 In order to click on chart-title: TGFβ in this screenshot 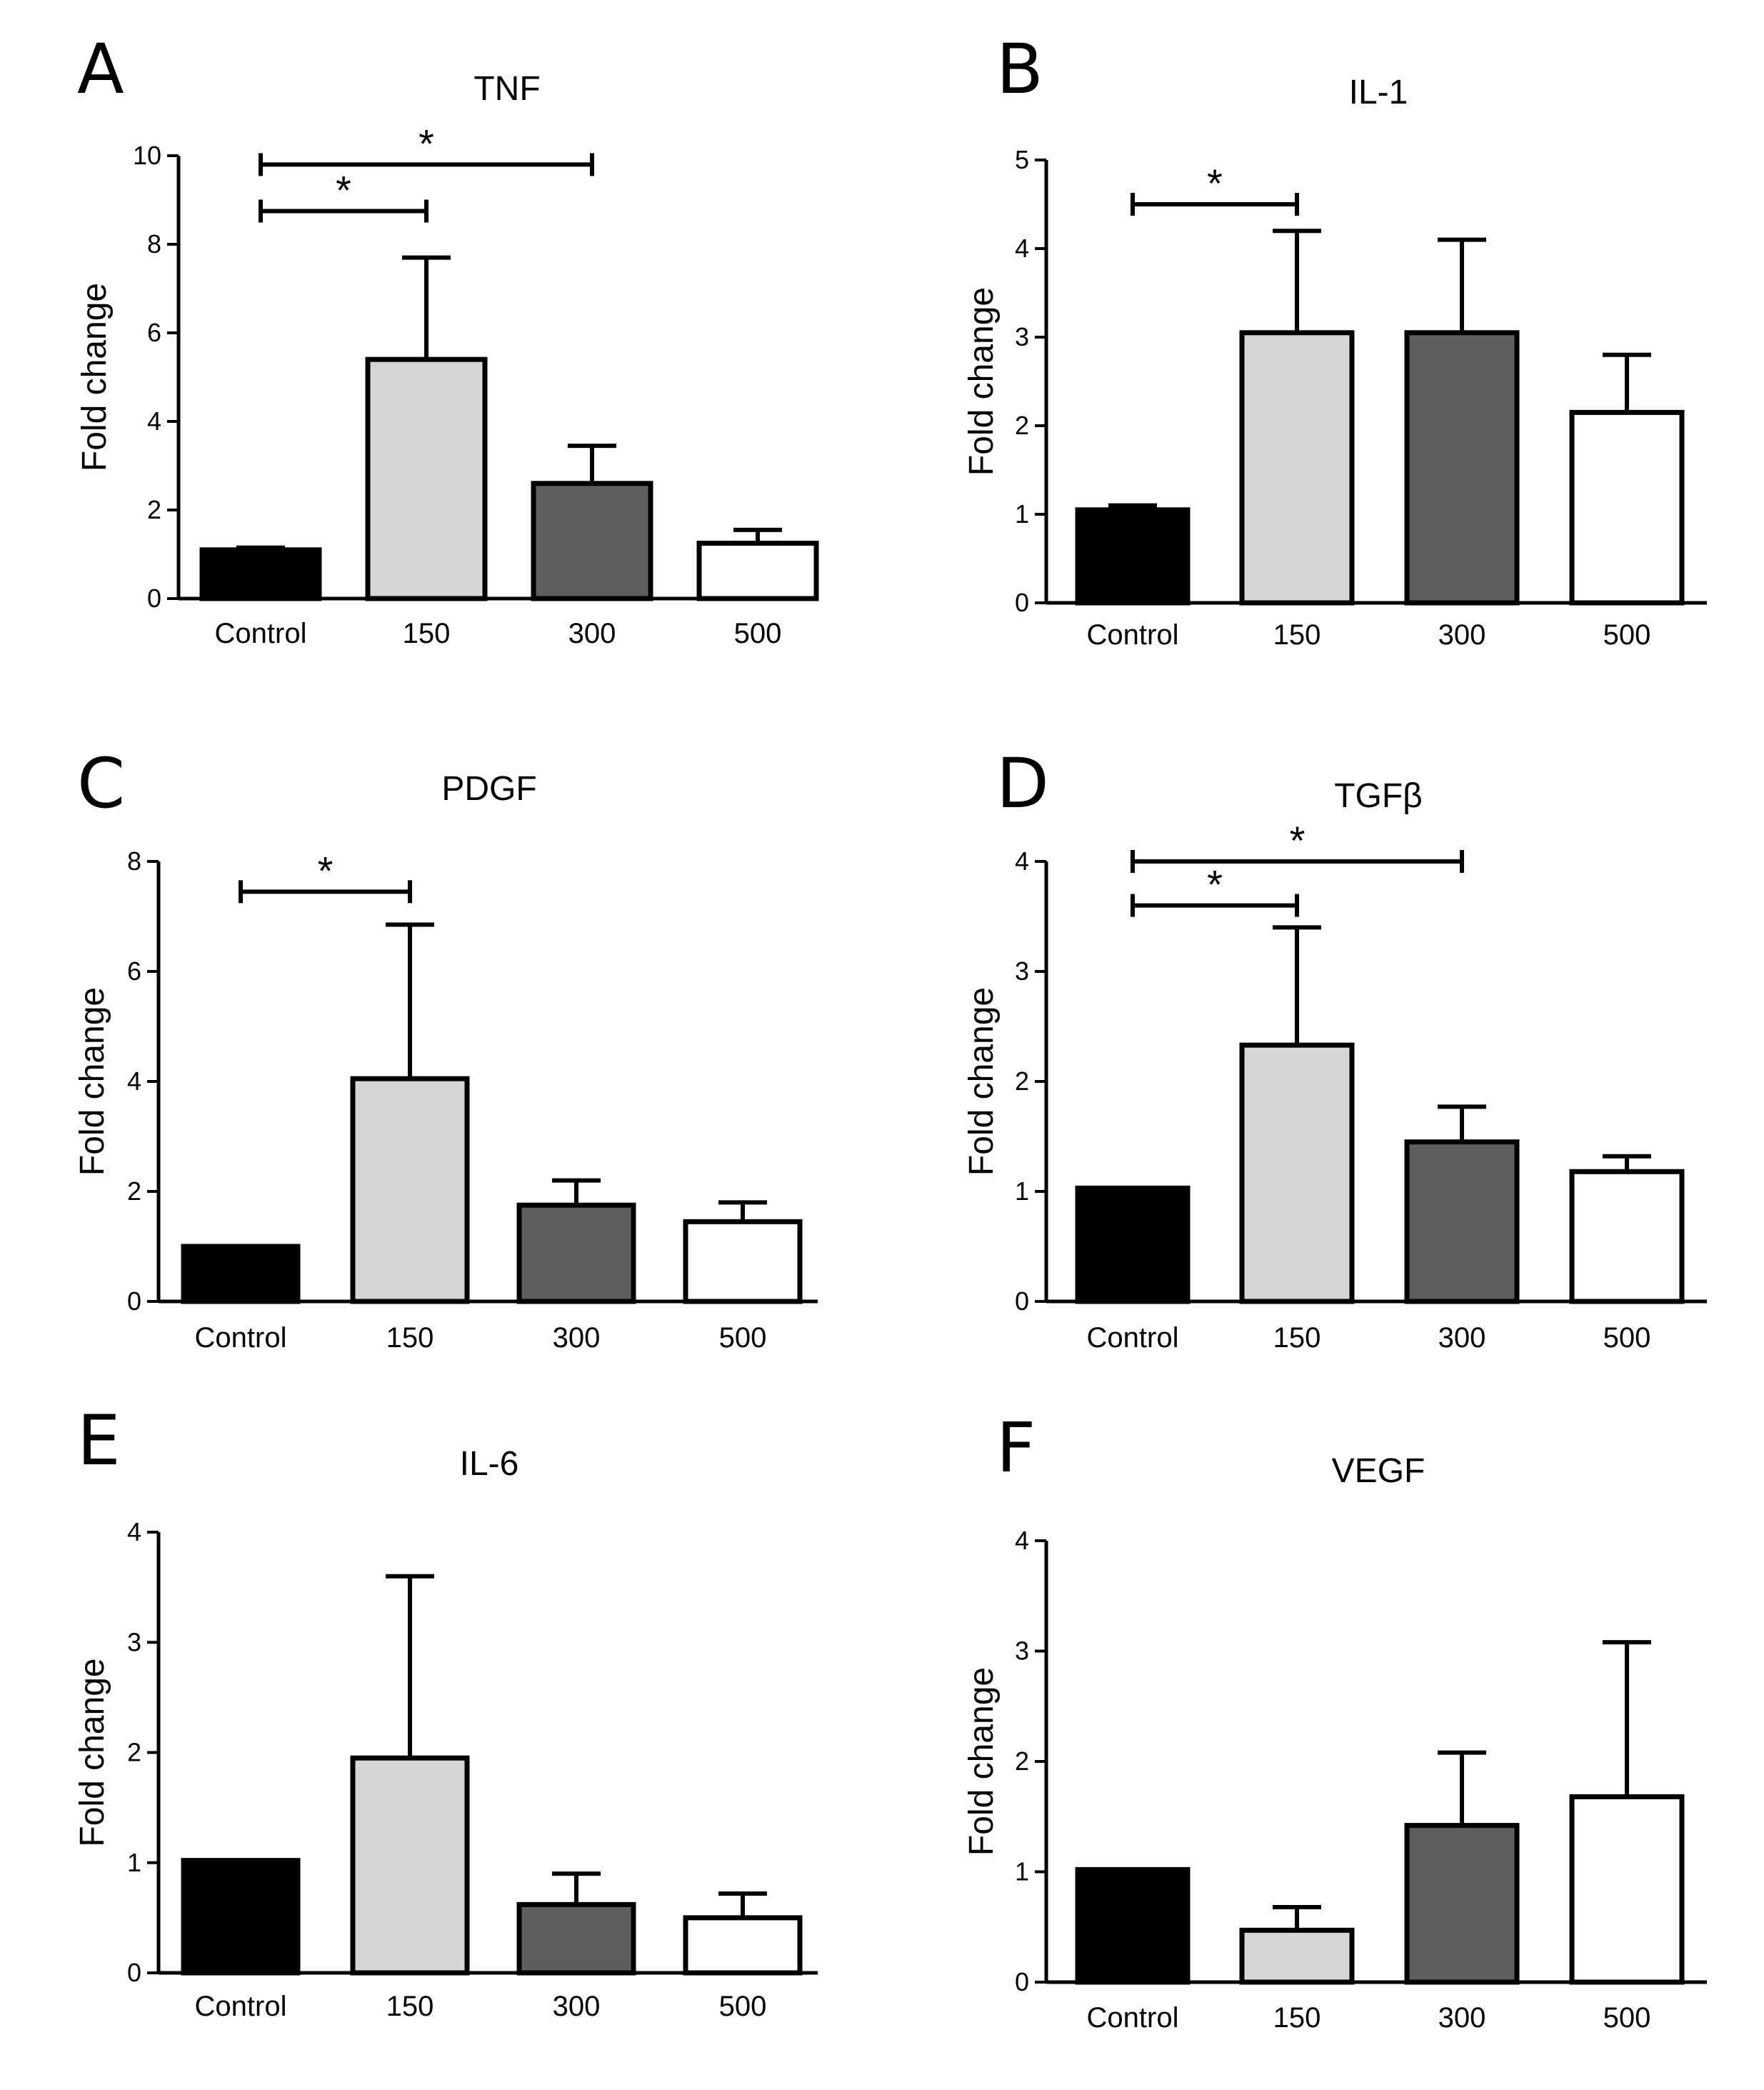, I will do `click(1379, 796)`.